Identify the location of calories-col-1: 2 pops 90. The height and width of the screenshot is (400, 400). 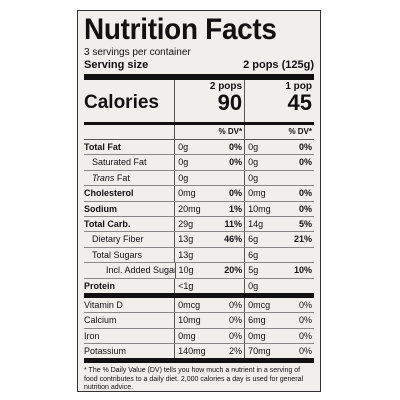
(209, 101).